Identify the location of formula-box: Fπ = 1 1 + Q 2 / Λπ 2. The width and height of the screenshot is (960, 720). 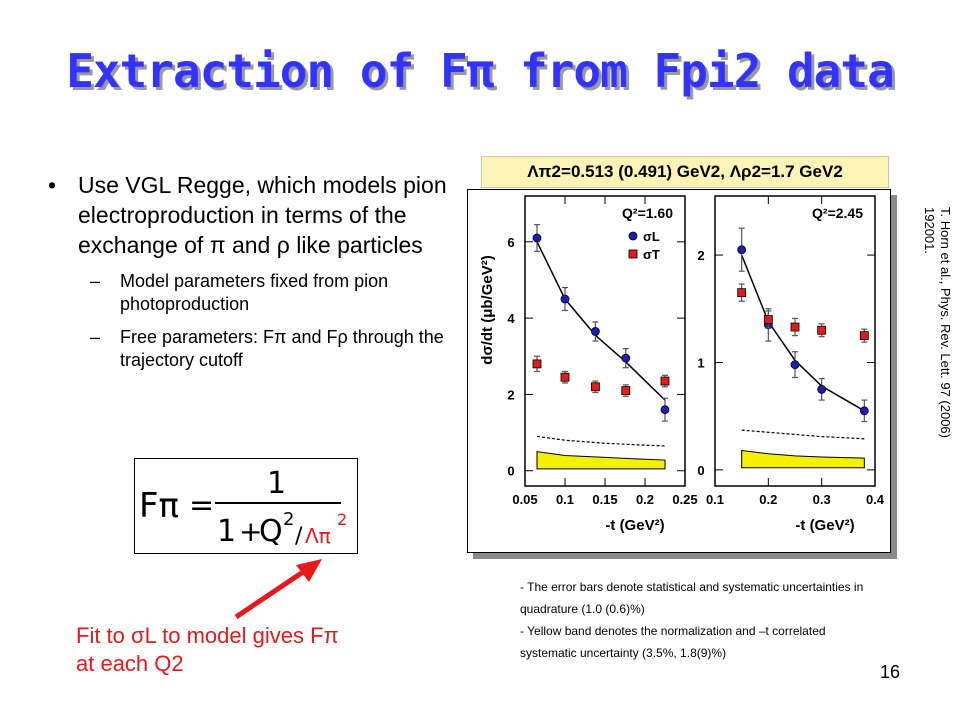
(246, 506).